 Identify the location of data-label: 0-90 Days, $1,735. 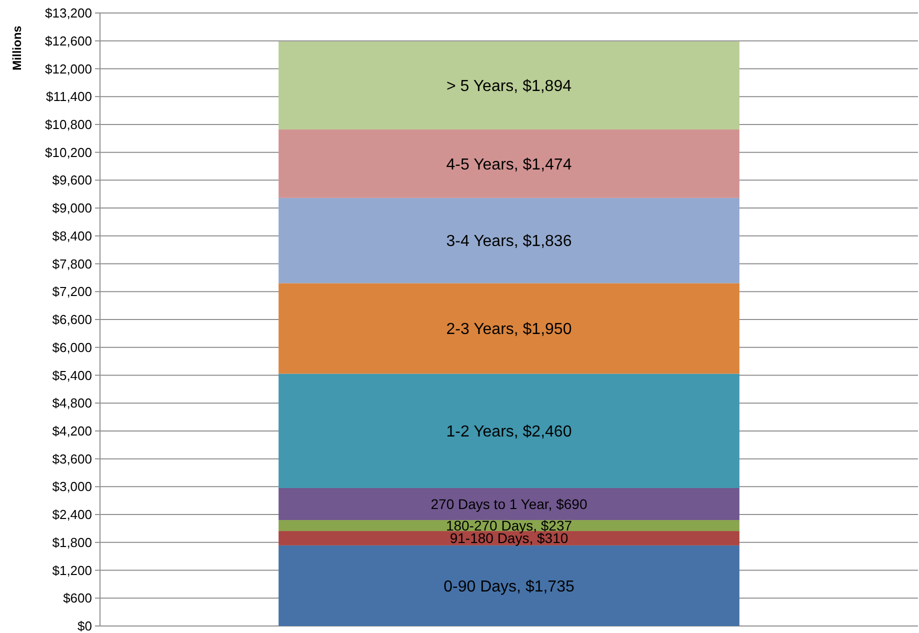
(509, 587).